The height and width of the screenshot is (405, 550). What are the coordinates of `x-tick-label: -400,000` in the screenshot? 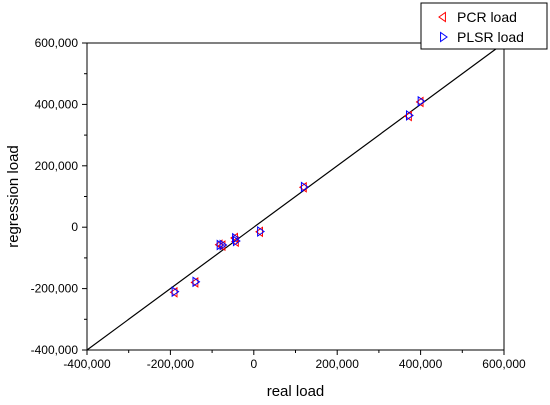 It's located at (87, 364).